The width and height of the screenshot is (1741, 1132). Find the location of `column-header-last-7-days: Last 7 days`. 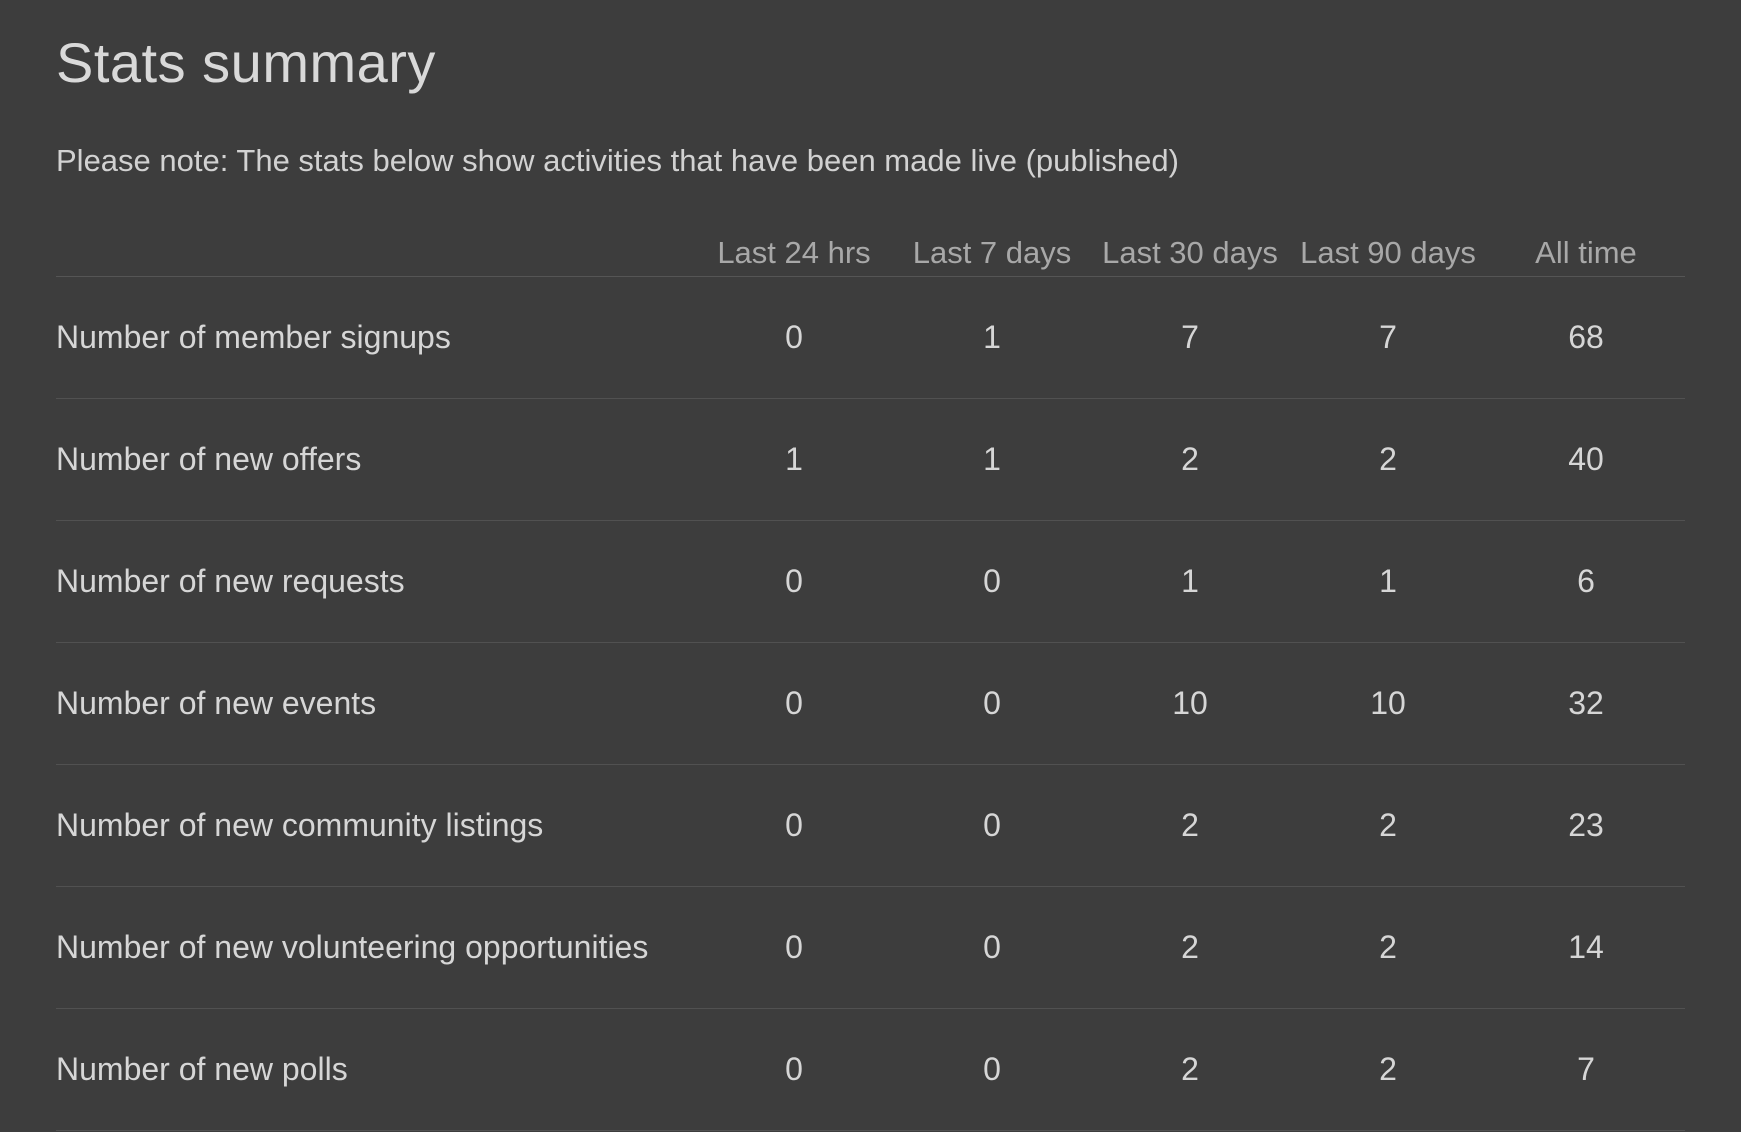

column-header-last-7-days: Last 7 days is located at coordinates (992, 241).